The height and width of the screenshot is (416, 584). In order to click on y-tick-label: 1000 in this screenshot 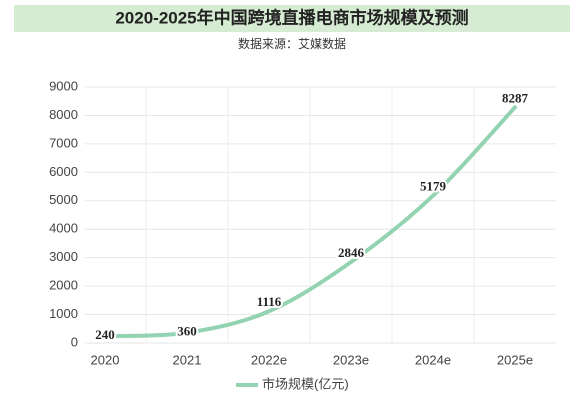, I will do `click(63, 313)`.